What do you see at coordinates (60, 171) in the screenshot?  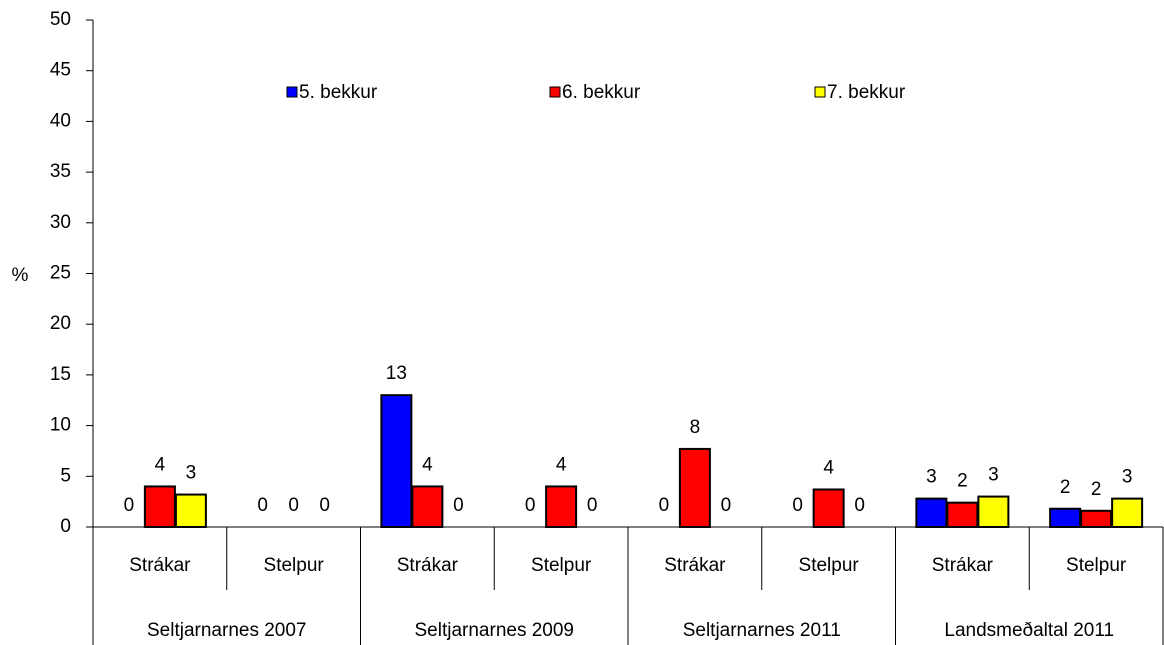 I see `y-tick-label: 35` at bounding box center [60, 171].